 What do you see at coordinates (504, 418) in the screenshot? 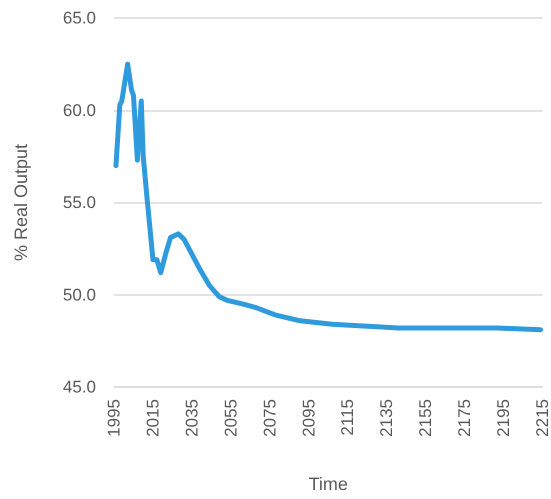
I see `x-tick-label: 2195` at bounding box center [504, 418].